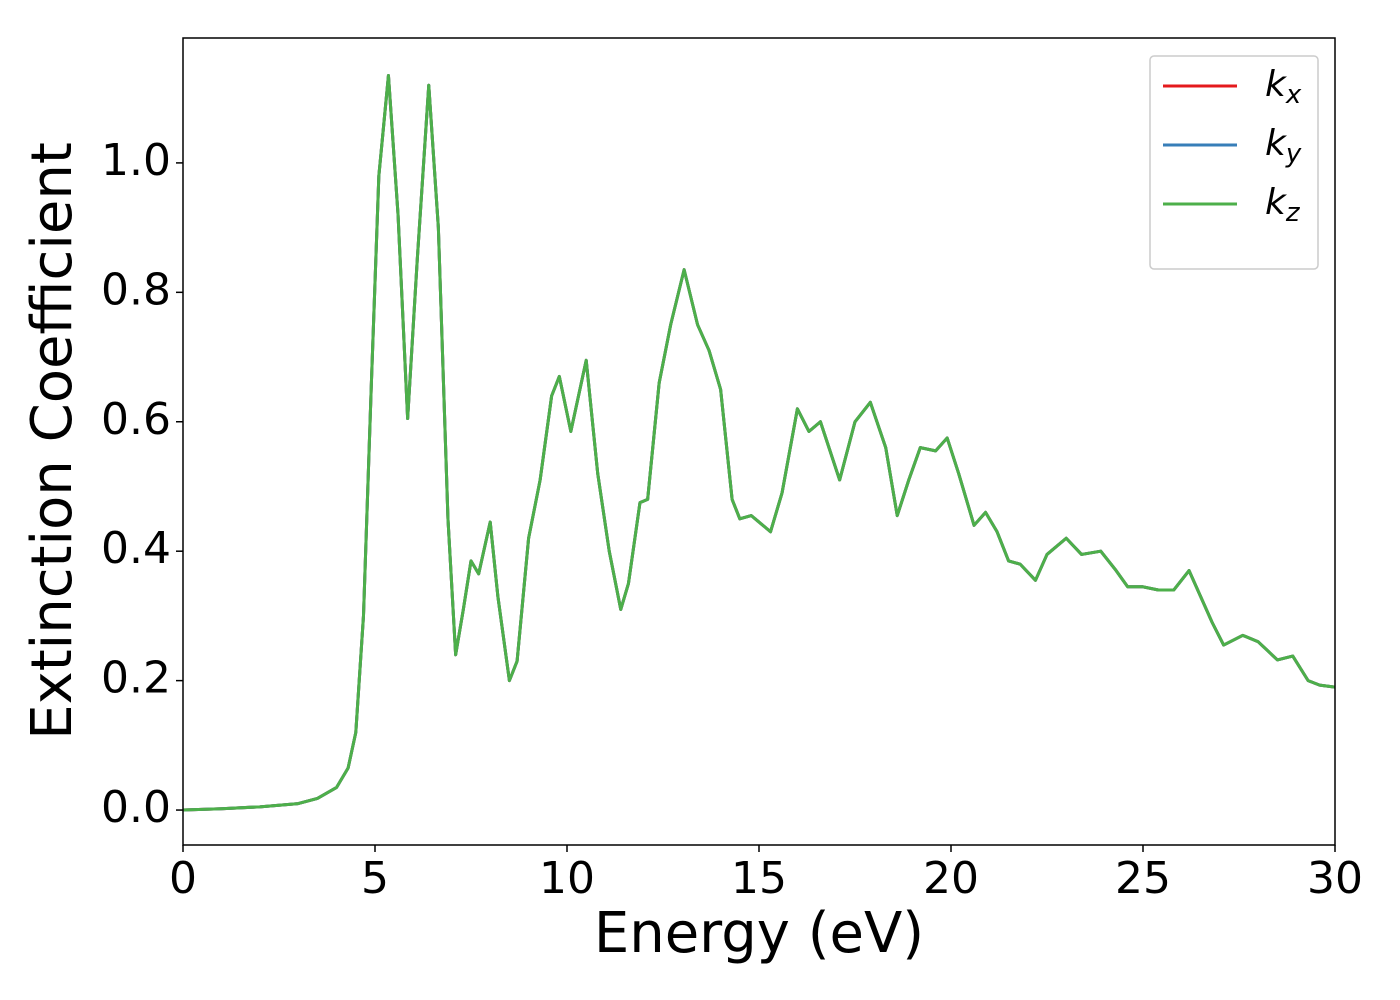 This screenshot has height=1000, width=1400. I want to click on x-tick-label: 0, so click(183, 878).